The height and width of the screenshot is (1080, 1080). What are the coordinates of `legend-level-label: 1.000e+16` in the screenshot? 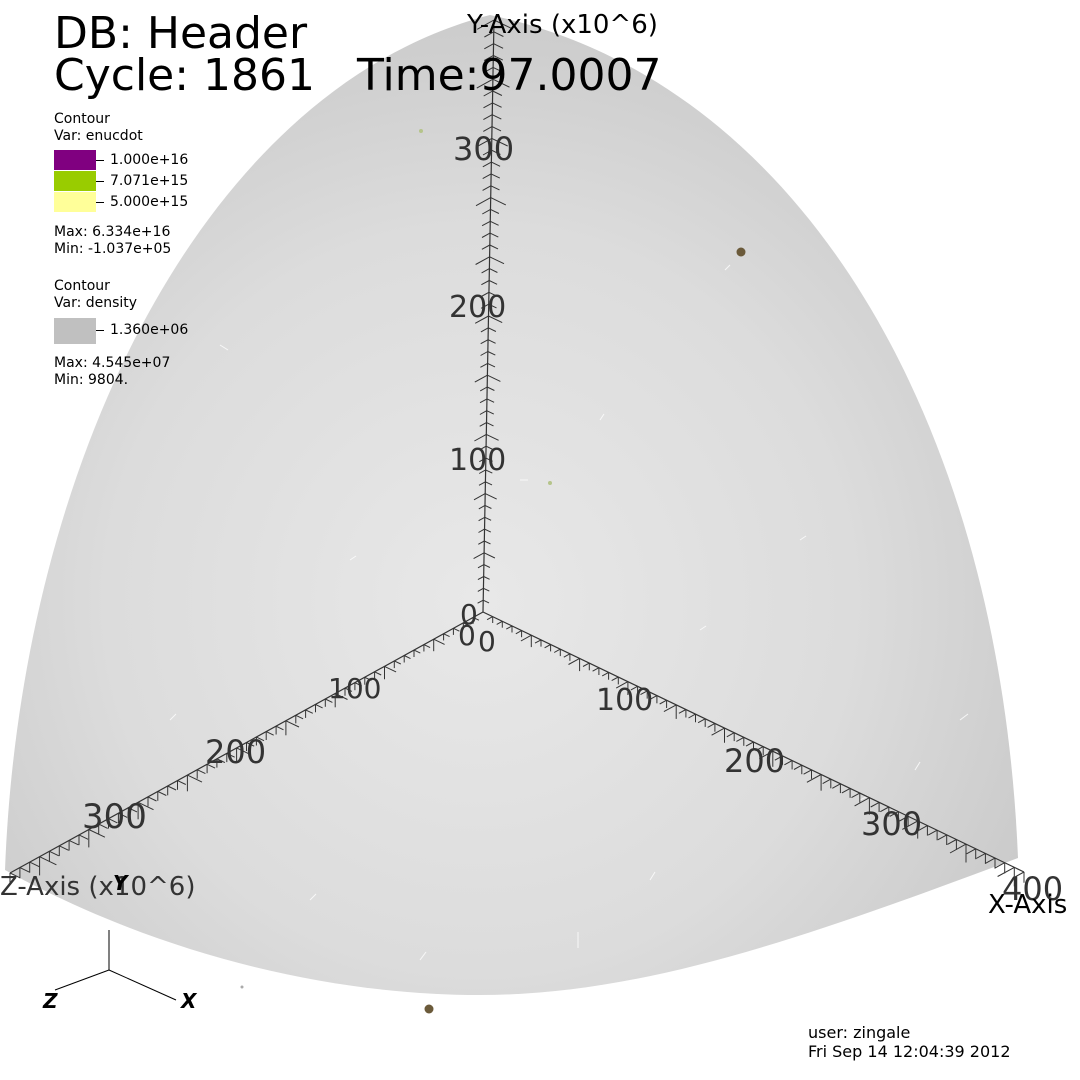 It's located at (149, 160).